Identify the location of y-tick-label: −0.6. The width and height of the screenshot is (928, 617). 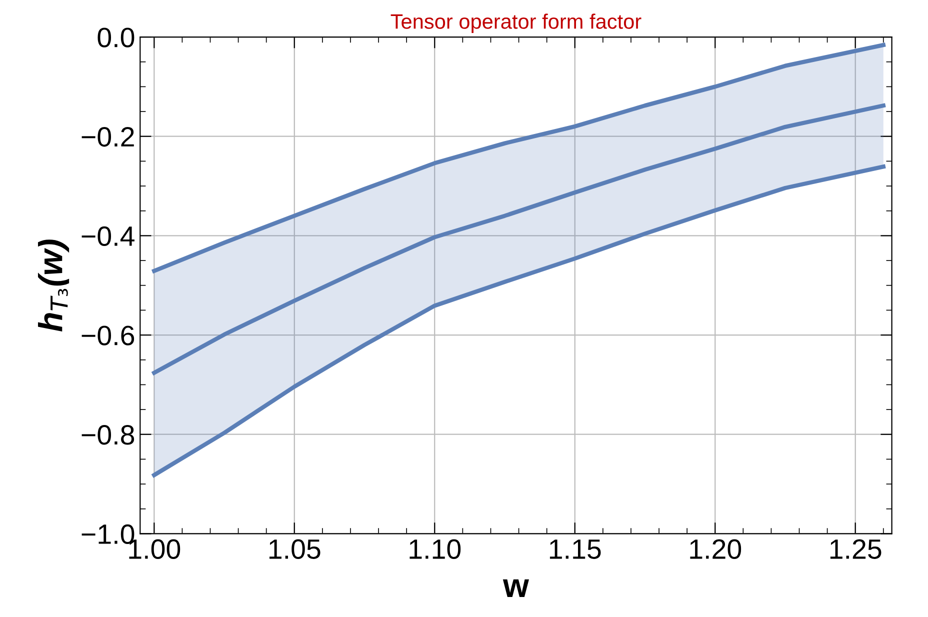
(108, 336).